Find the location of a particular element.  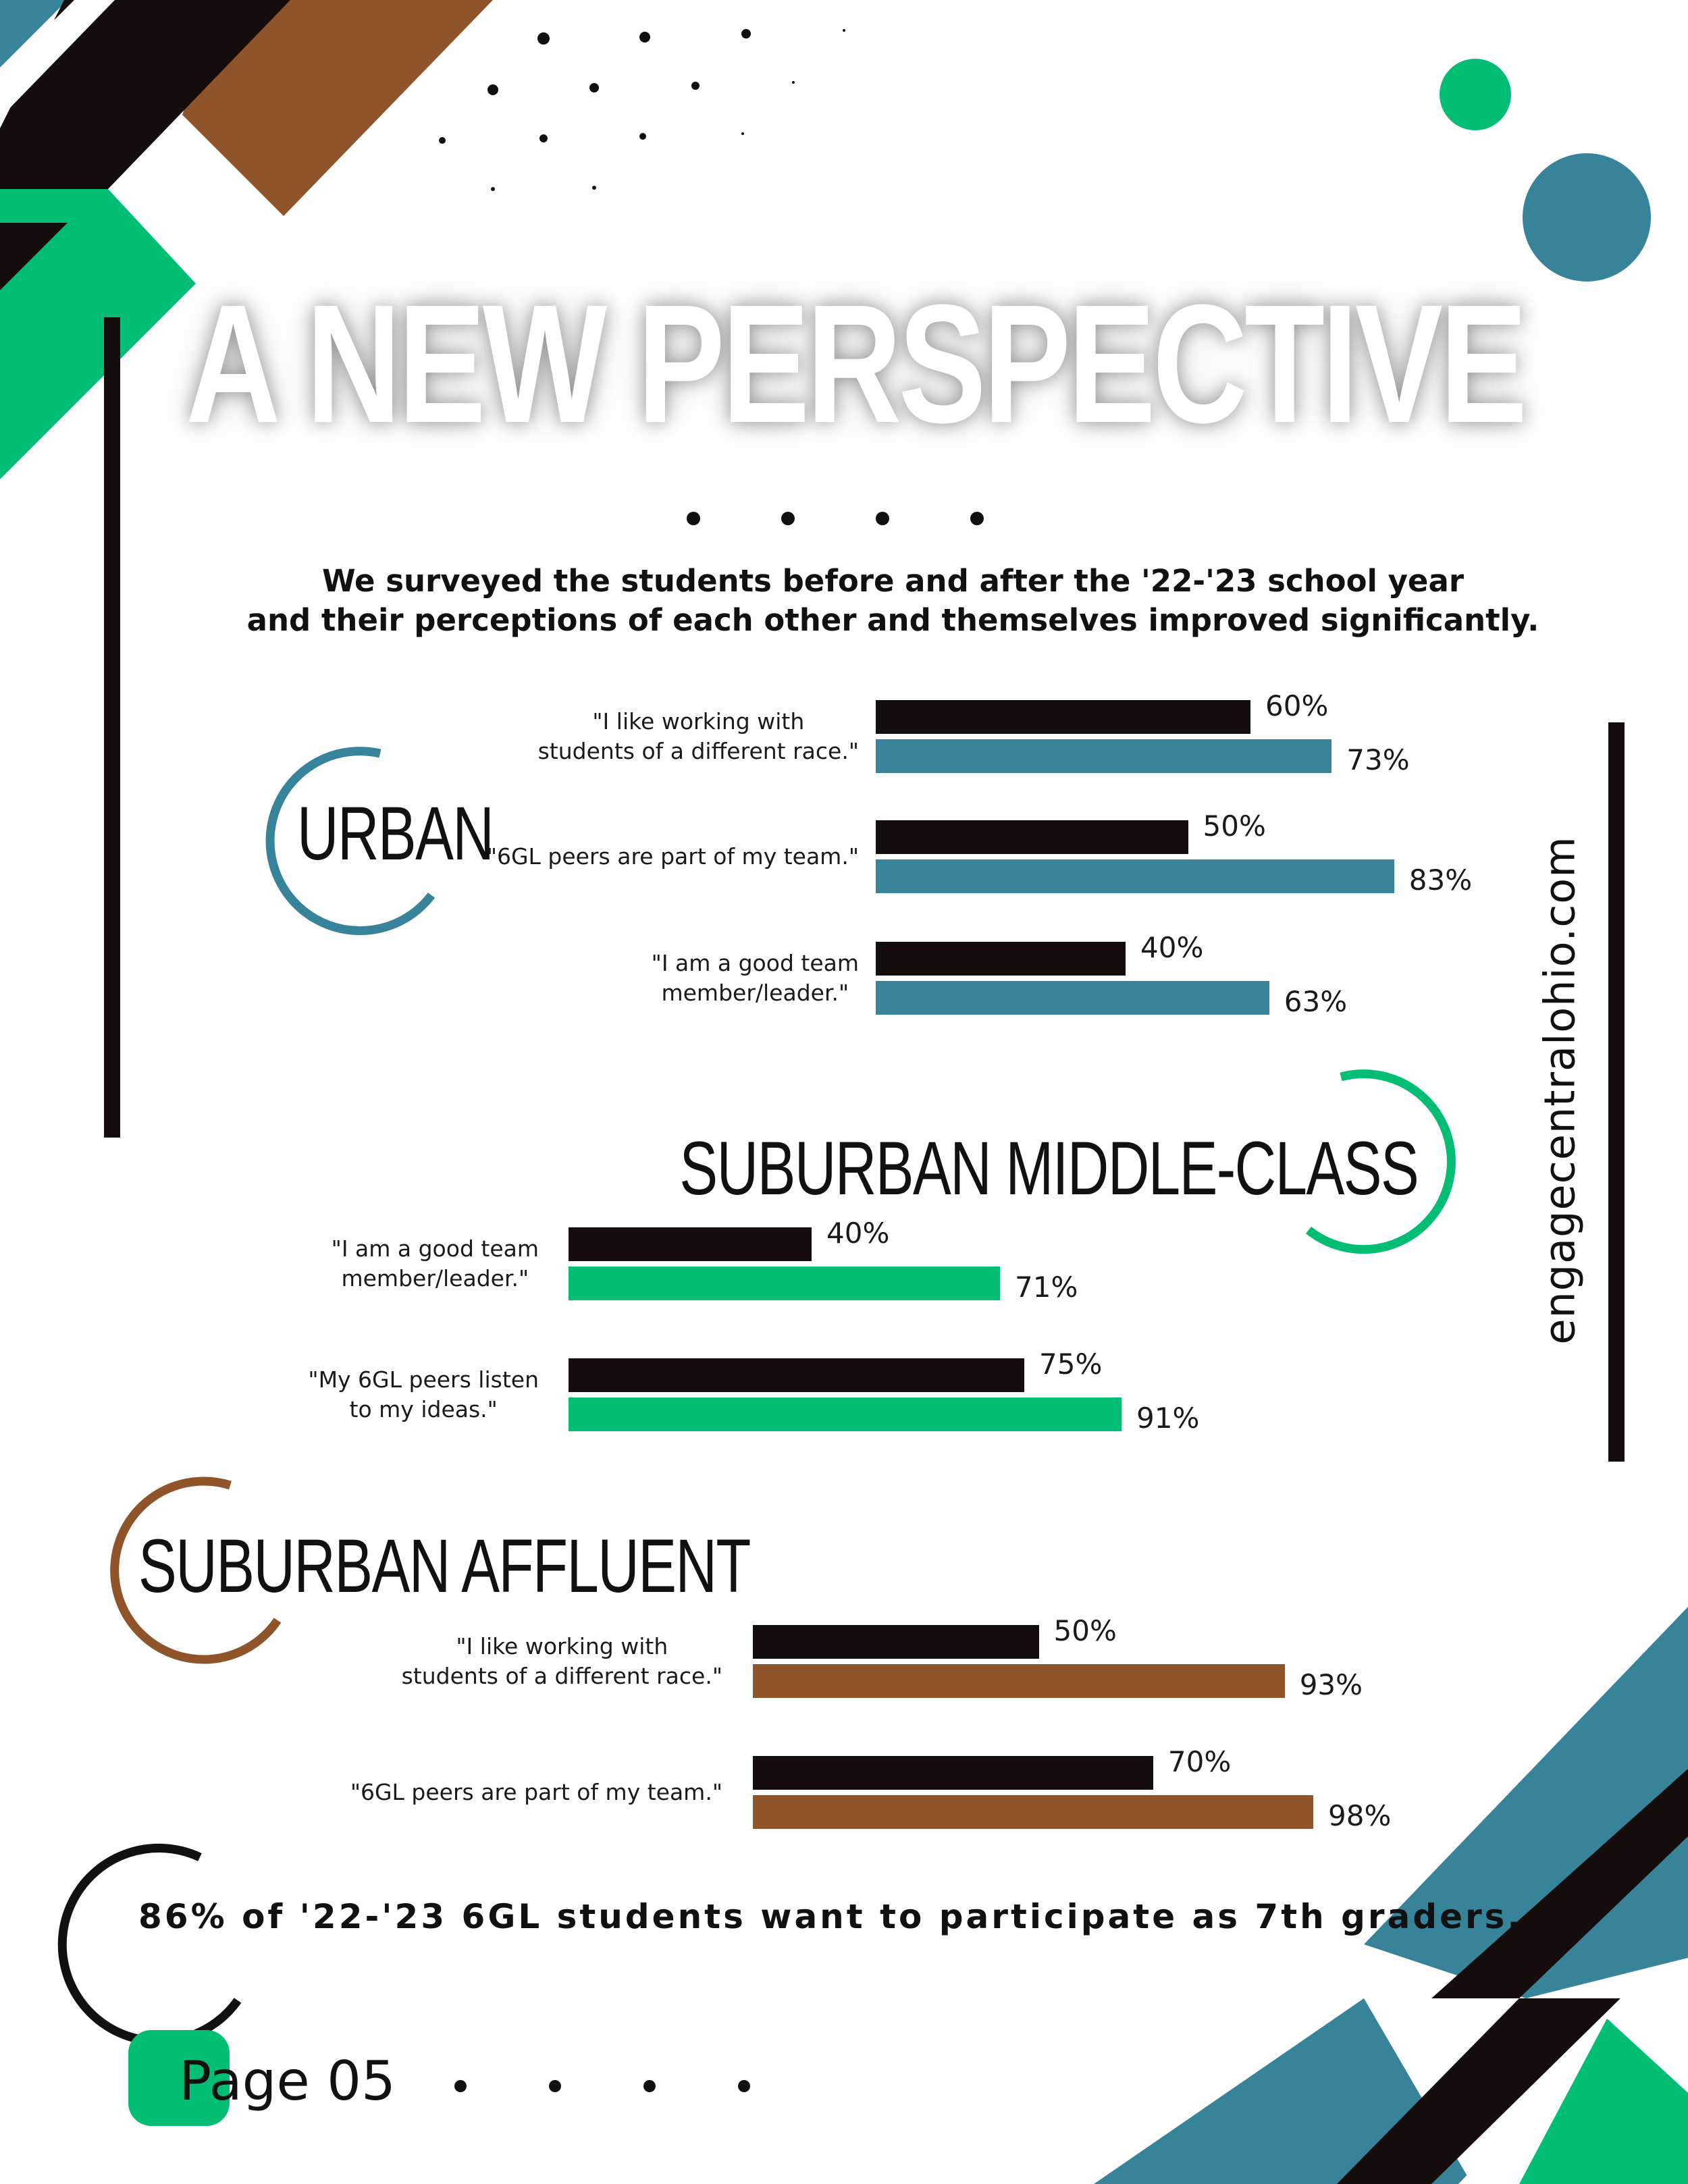

suburban-affluent-arc is located at coordinates (196, 1570).